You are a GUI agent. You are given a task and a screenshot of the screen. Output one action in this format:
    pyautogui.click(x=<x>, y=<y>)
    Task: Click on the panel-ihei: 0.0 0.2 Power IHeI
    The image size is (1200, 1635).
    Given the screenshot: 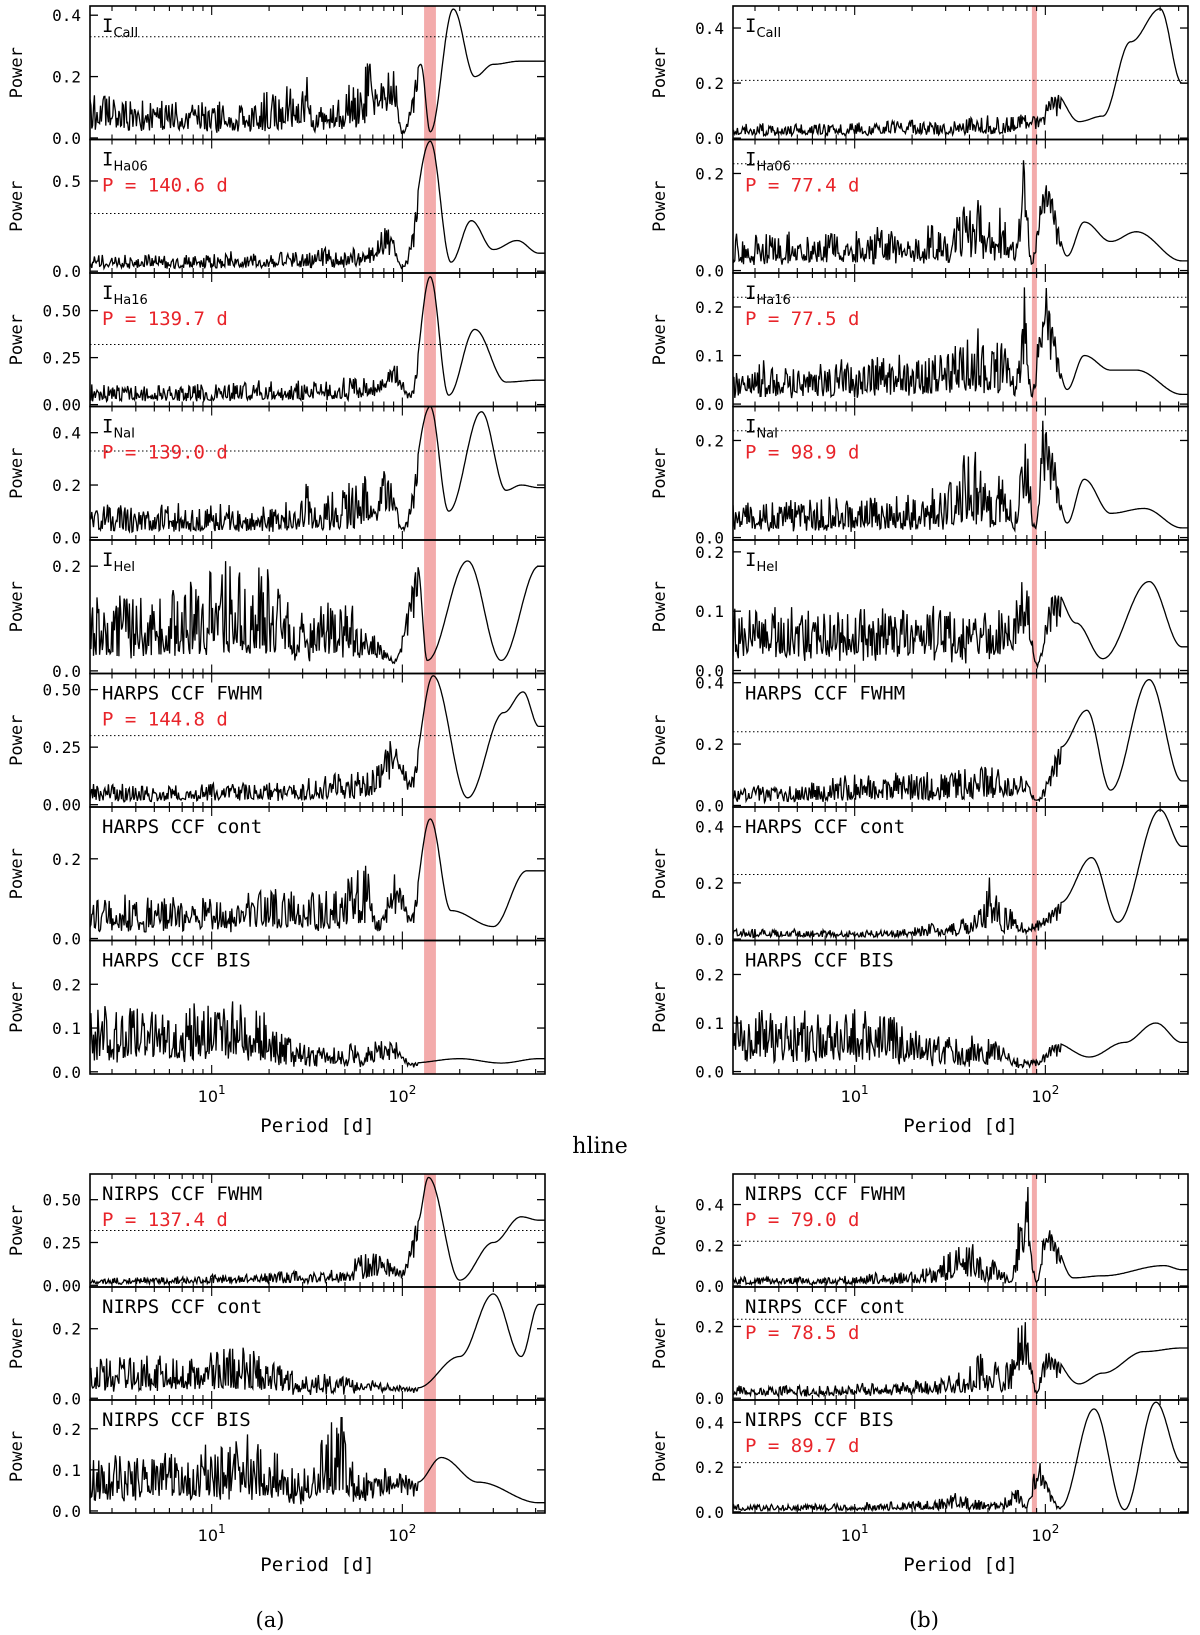 What is the action you would take?
    pyautogui.click(x=276, y=610)
    